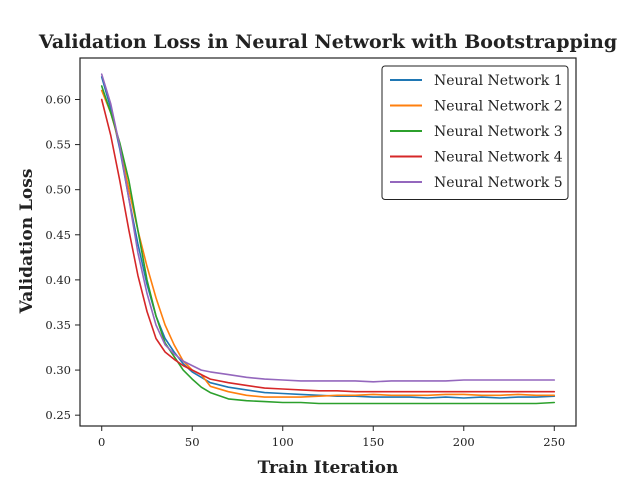 The height and width of the screenshot is (480, 640). I want to click on y-tick-label: 0.35, so click(58, 325).